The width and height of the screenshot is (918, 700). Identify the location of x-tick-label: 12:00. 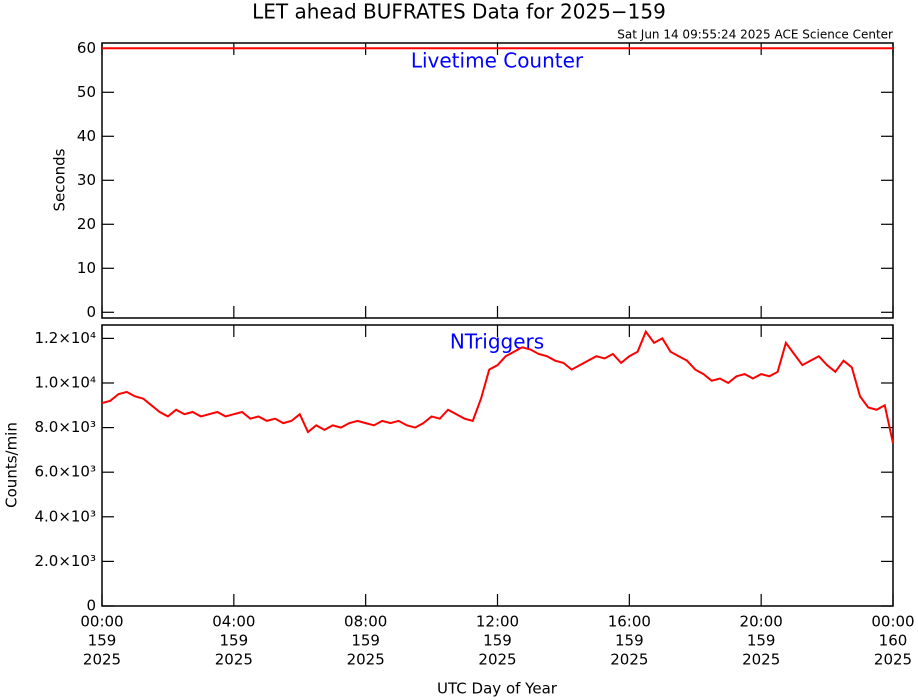
(497, 622).